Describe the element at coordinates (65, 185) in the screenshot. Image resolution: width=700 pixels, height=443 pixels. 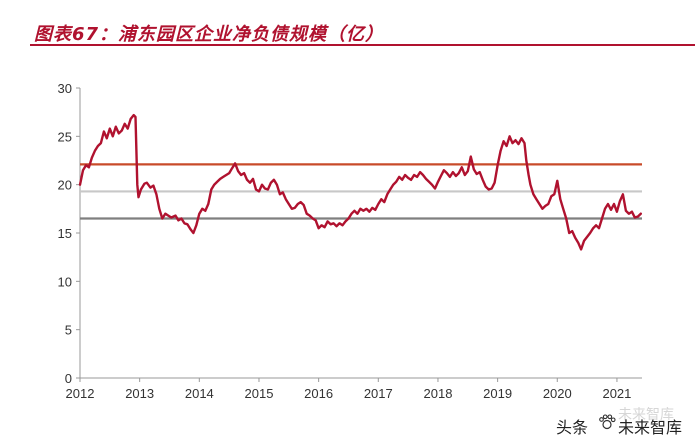
I see `y-tick-label: 20` at that location.